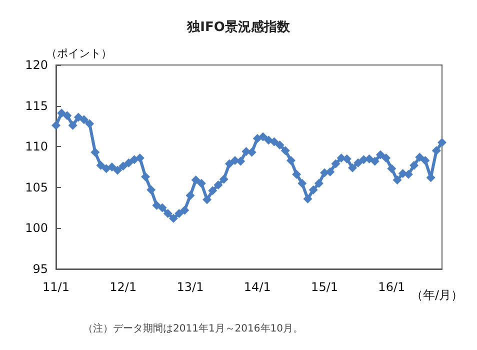  What do you see at coordinates (123, 287) in the screenshot?
I see `x-tick-label: 12/1` at bounding box center [123, 287].